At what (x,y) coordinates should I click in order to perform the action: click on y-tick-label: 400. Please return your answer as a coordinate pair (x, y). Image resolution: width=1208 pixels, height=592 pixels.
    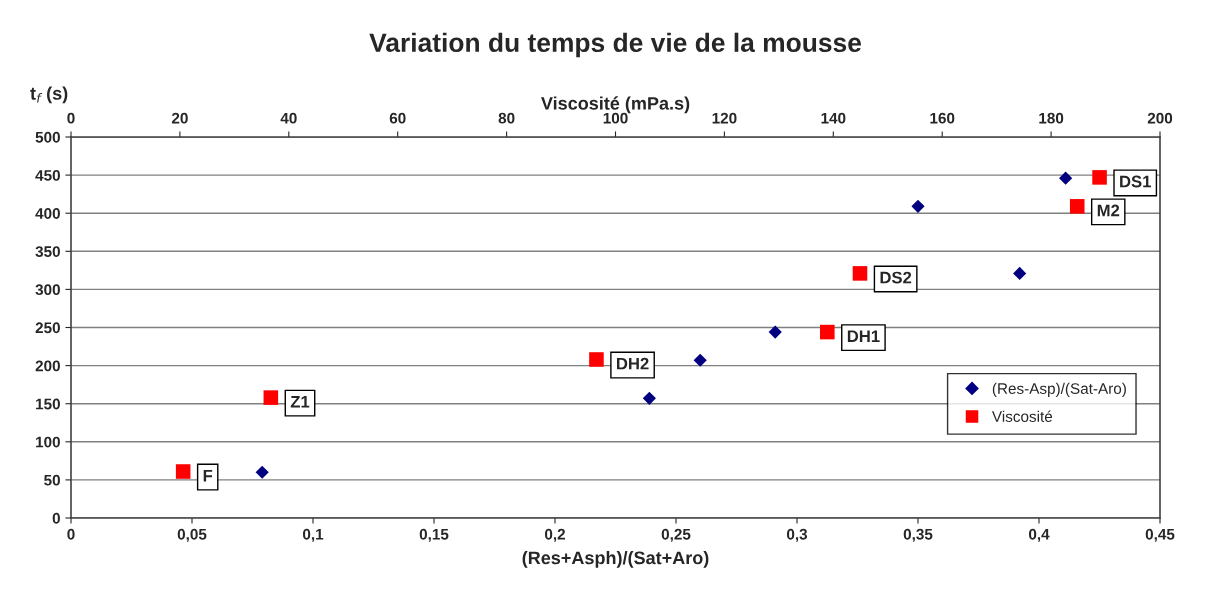
    Looking at the image, I should click on (47, 213).